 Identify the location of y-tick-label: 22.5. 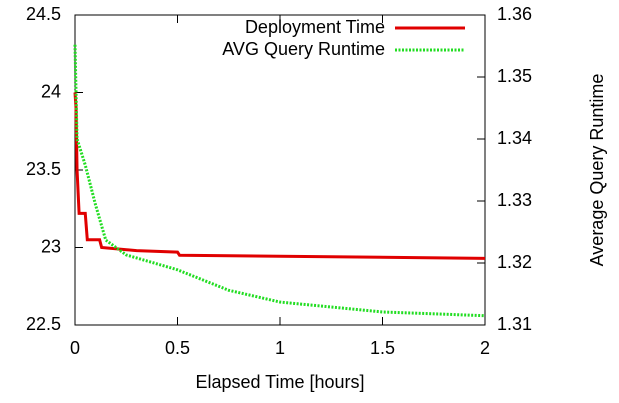
(43, 324).